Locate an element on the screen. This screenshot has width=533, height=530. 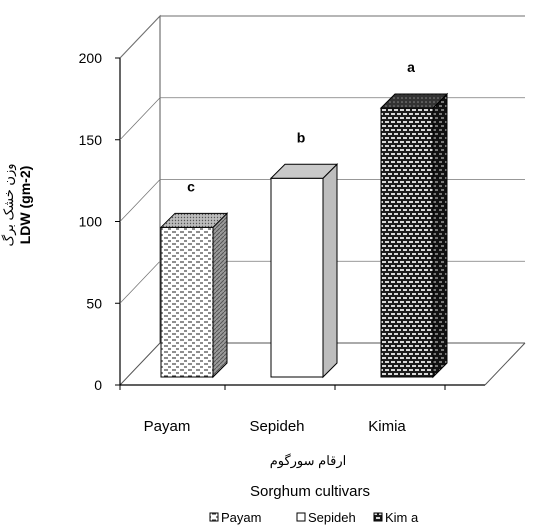
bar-payam: c is located at coordinates (194, 278).